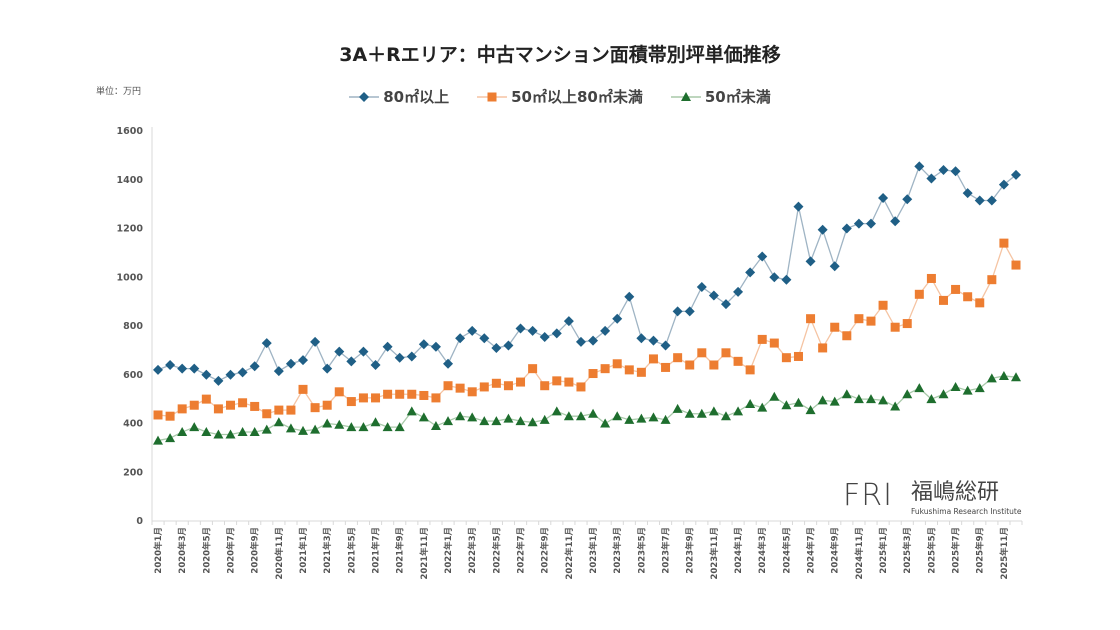 The image size is (1120, 630). What do you see at coordinates (617, 550) in the screenshot?
I see `x-tick-label: 2023年3月` at bounding box center [617, 550].